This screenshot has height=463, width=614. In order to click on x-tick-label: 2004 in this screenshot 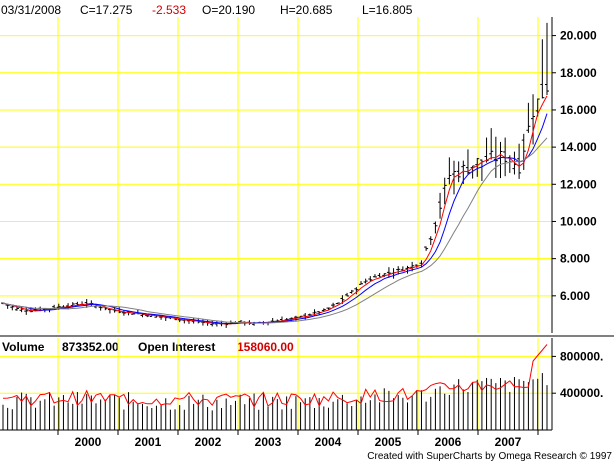, I will do `click(328, 442)`.